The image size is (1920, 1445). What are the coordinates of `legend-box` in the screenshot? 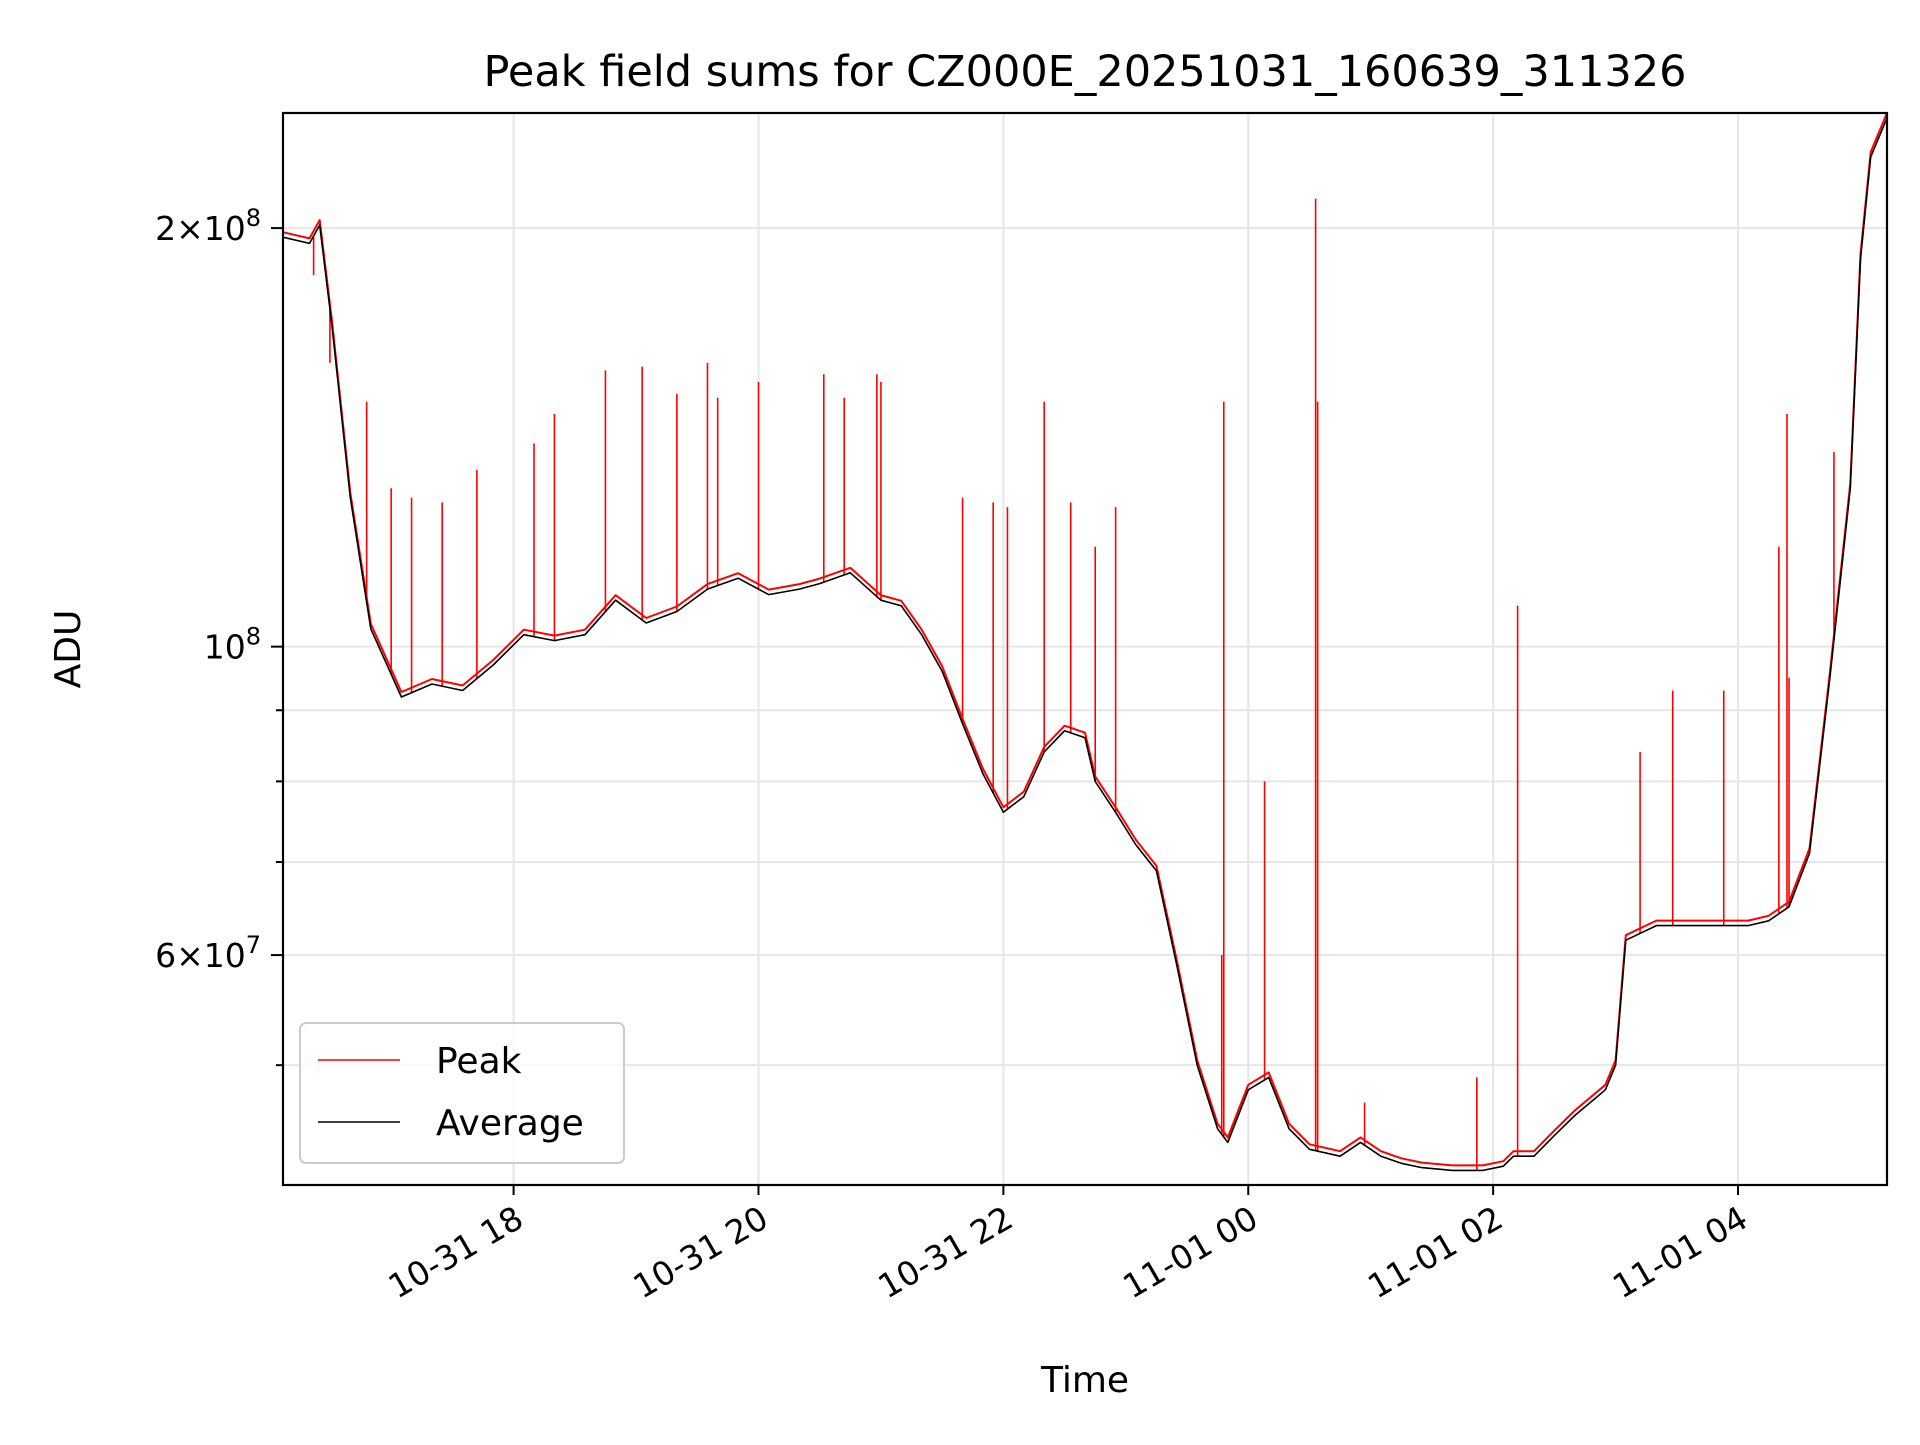 It's located at (462, 1093).